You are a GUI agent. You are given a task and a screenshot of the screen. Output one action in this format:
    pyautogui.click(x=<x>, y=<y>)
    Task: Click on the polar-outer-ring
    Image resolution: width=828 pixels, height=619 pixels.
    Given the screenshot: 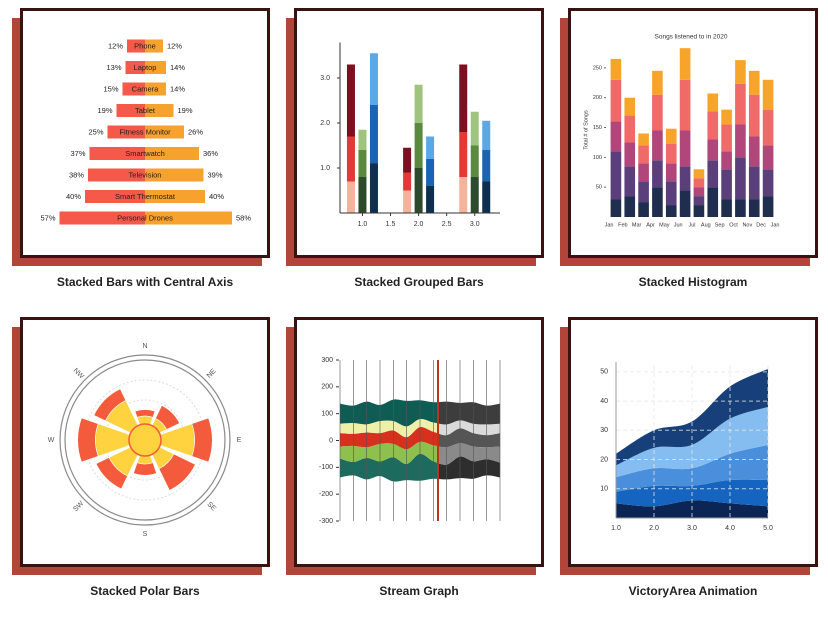 What is the action you would take?
    pyautogui.click(x=145, y=440)
    